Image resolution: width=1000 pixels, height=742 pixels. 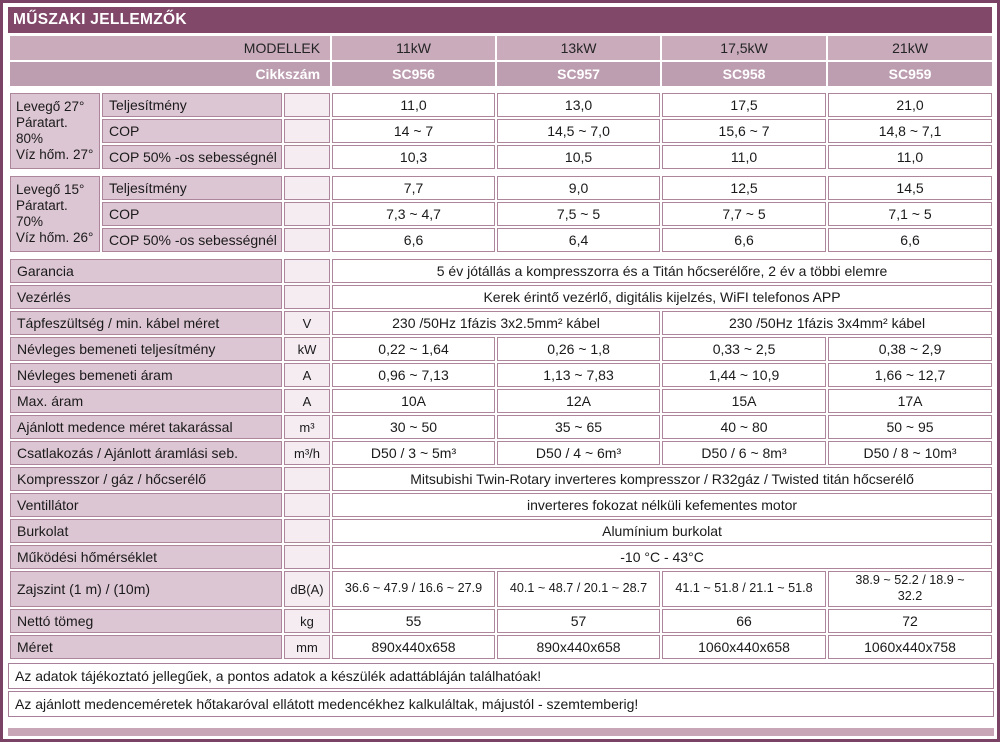 What do you see at coordinates (744, 621) in the screenshot?
I see `value-cell: 66` at bounding box center [744, 621].